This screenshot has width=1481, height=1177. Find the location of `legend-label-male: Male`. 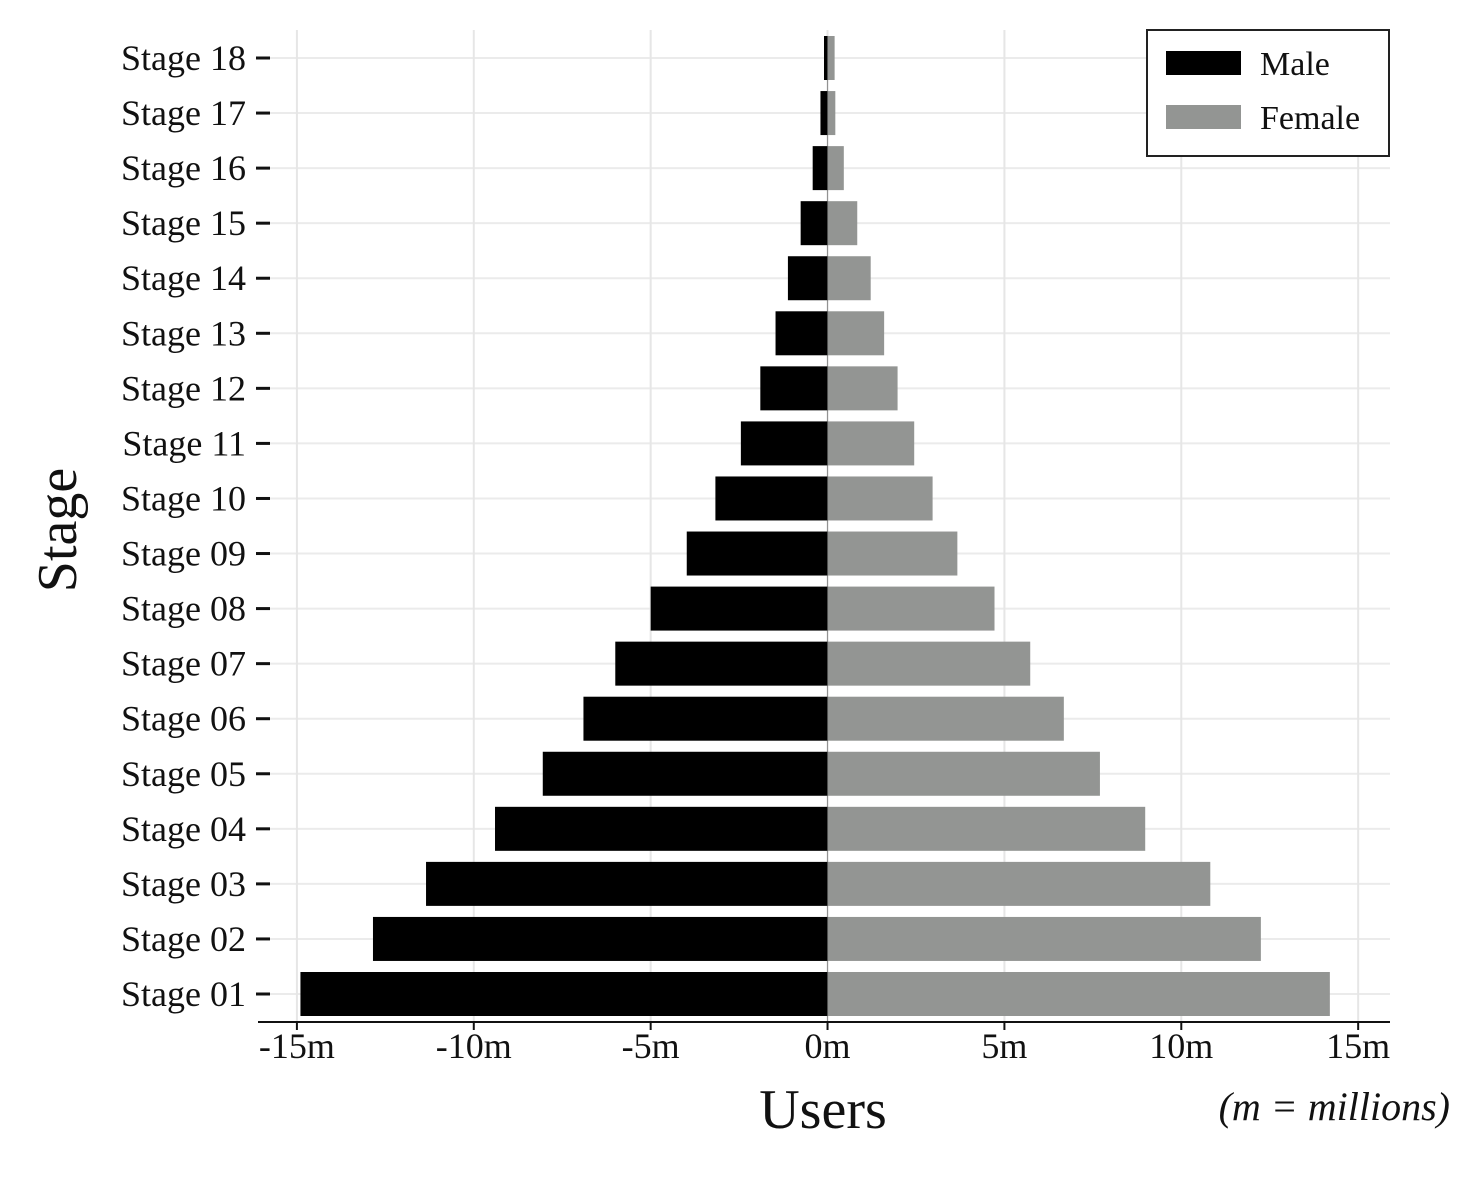

legend-label-male: Male is located at coordinates (1295, 64).